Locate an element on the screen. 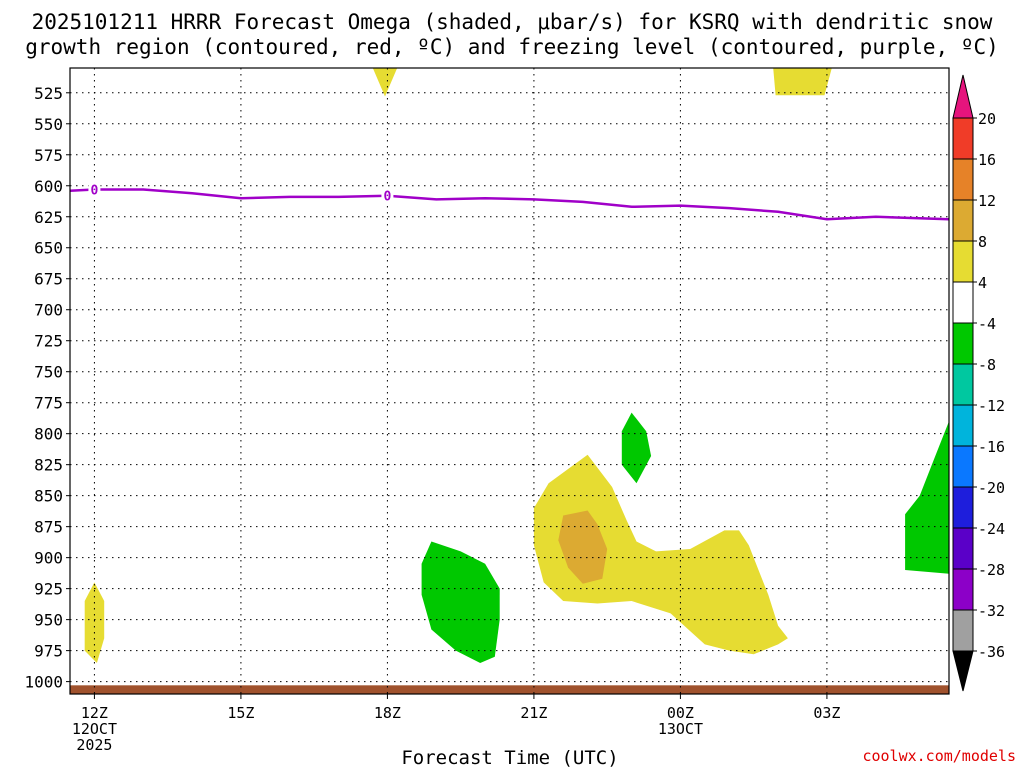 Image resolution: width=1024 pixels, height=768 pixels. x-tick-label: 2025 is located at coordinates (94, 745).